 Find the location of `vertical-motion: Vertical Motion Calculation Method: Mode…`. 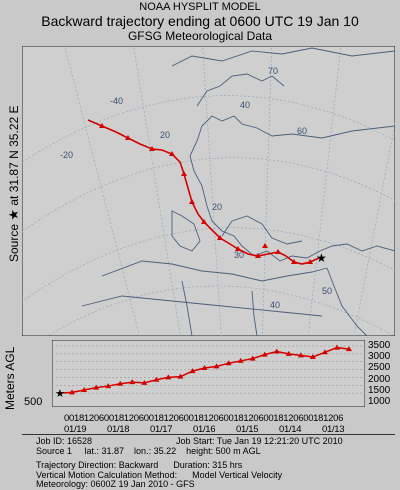

vertical-motion: Vertical Motion Calculation Method: Mode… is located at coordinates (159, 474).